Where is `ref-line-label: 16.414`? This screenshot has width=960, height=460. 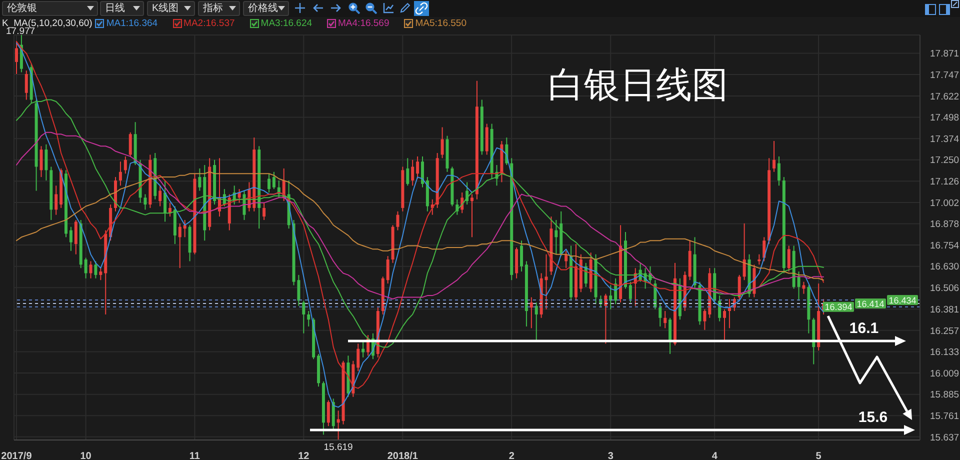 ref-line-label: 16.414 is located at coordinates (870, 303).